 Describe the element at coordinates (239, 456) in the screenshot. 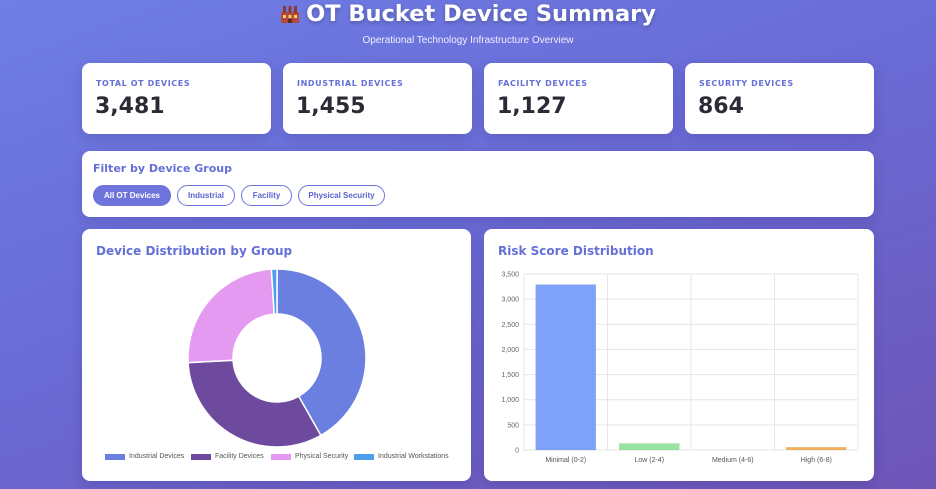

I see `legend-label: Facility Devices` at that location.